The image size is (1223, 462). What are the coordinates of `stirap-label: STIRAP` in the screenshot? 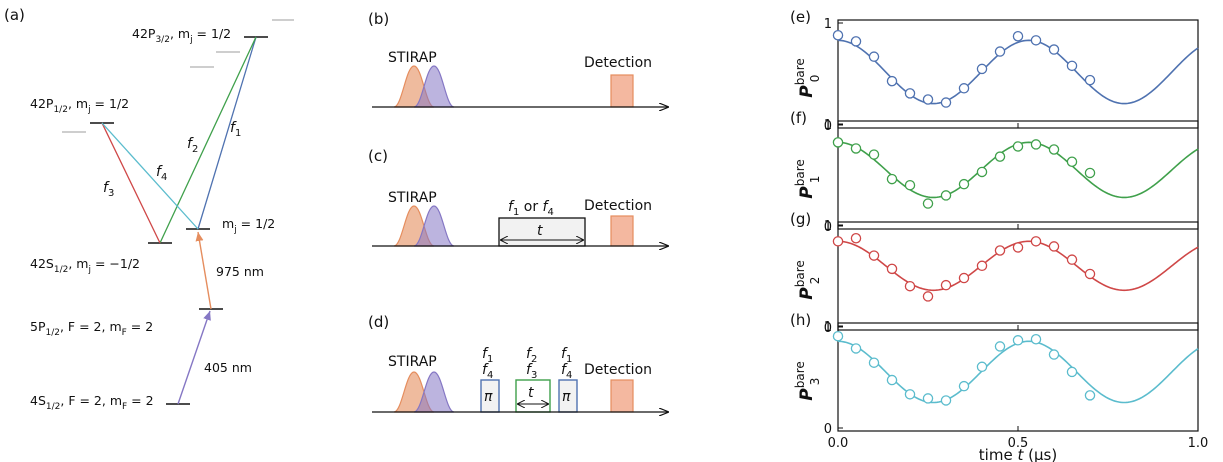 It's located at (412, 362).